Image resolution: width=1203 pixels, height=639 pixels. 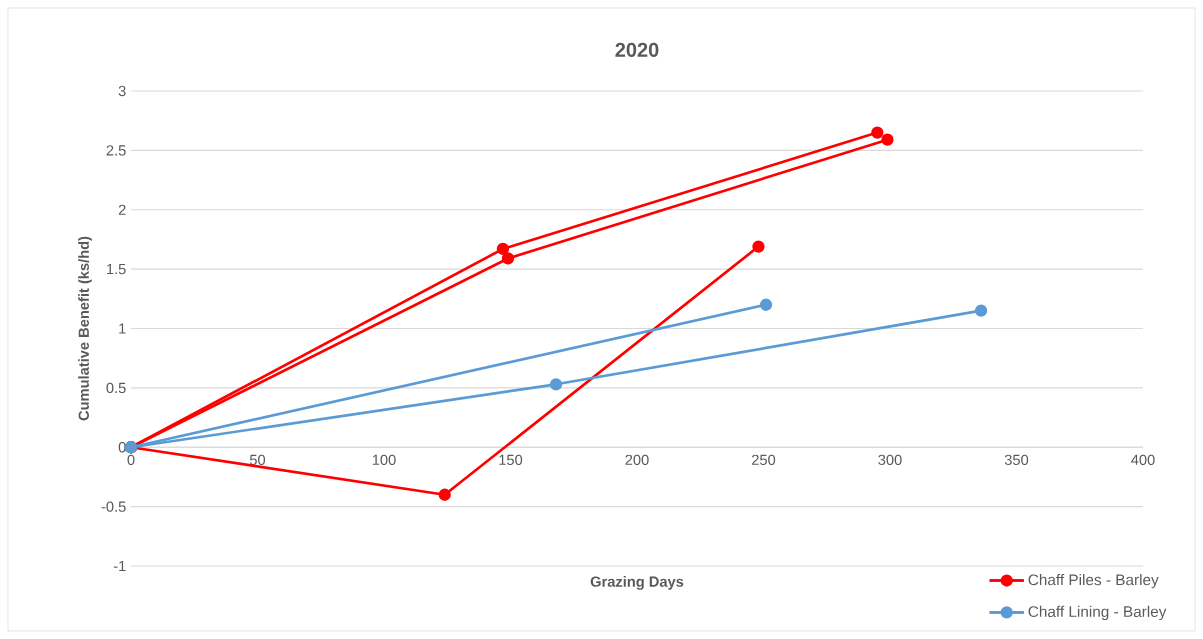 What do you see at coordinates (384, 460) in the screenshot?
I see `x-tick-label: 100` at bounding box center [384, 460].